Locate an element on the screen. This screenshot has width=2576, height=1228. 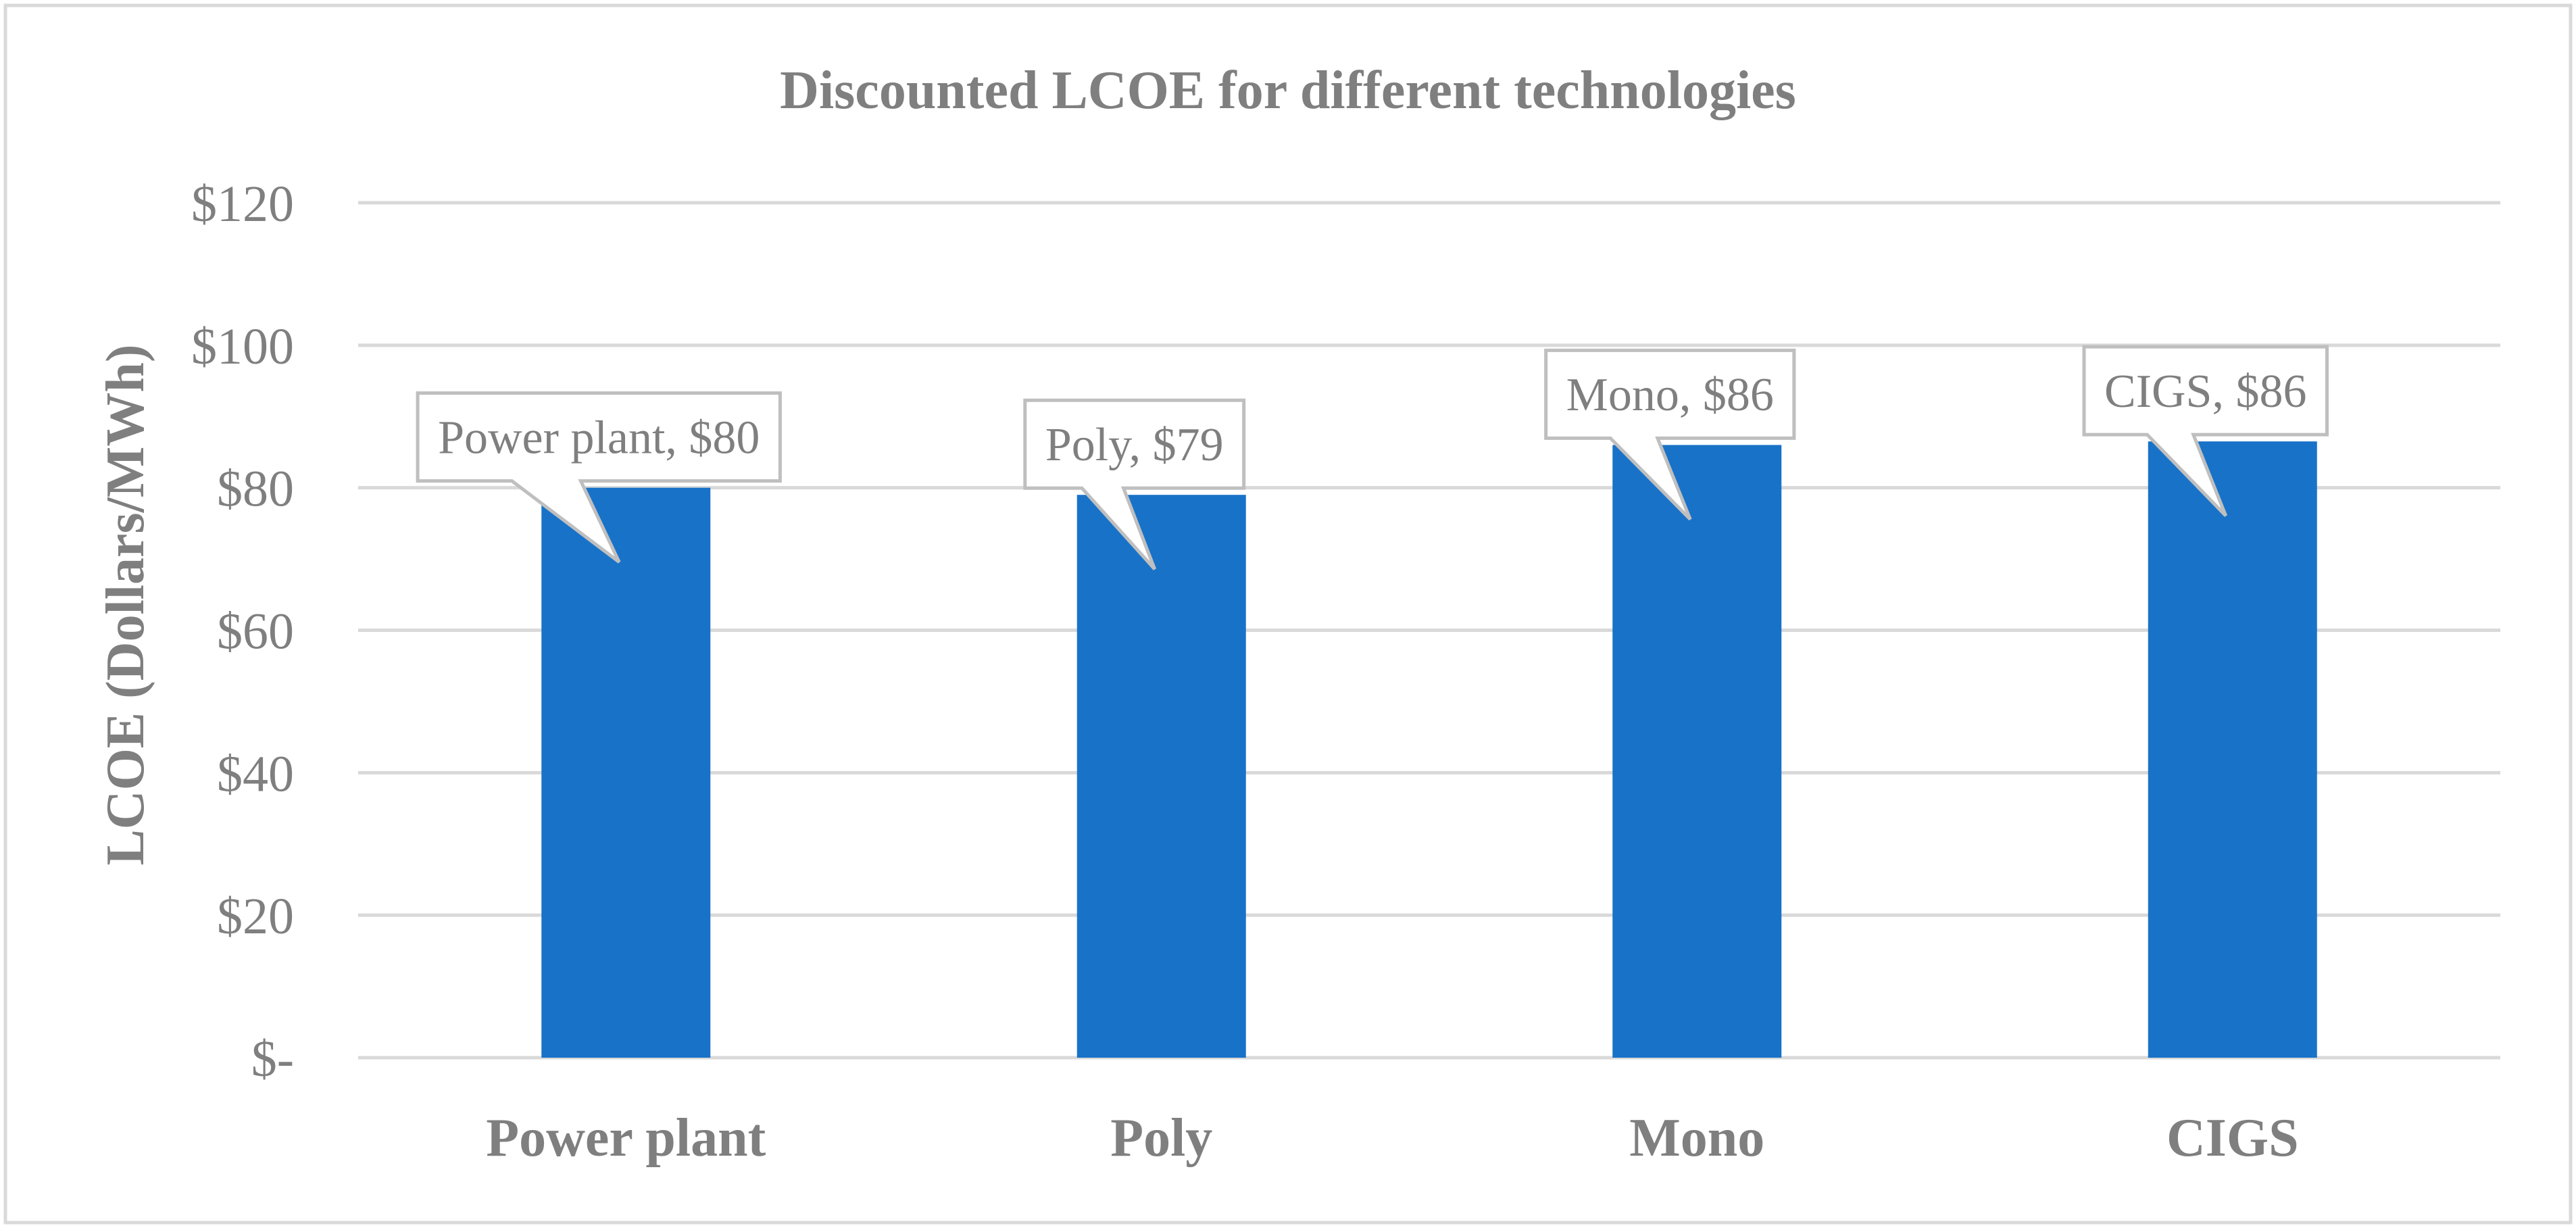
data-label: Poly, $79 is located at coordinates (1135, 445).